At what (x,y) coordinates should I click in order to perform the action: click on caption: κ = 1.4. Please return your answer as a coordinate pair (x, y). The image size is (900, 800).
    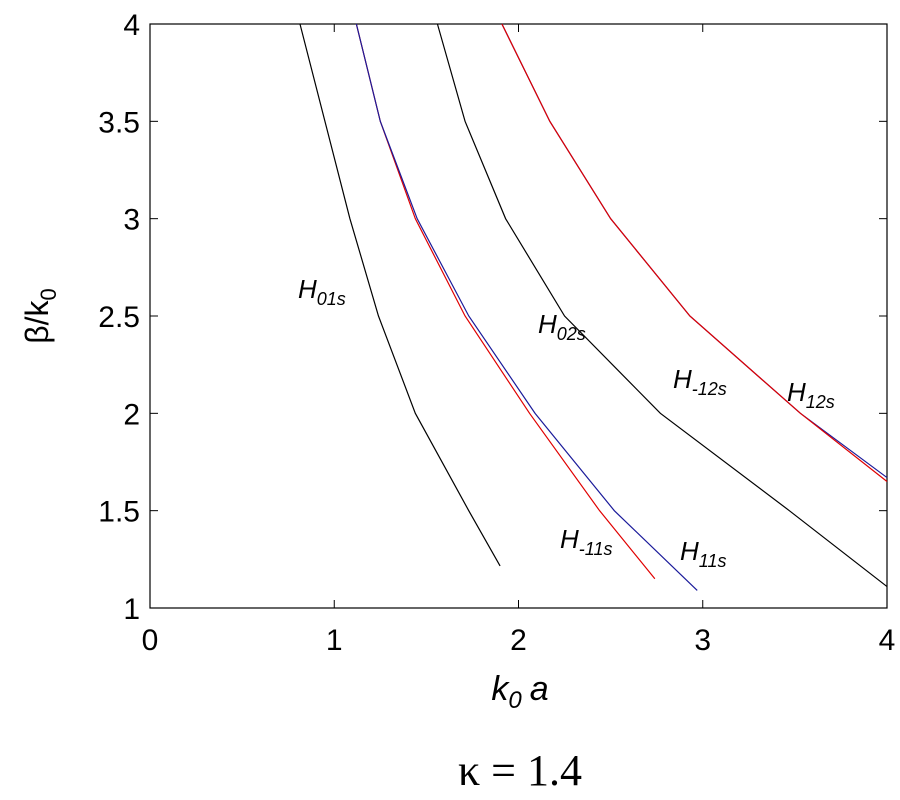
    Looking at the image, I should click on (520, 770).